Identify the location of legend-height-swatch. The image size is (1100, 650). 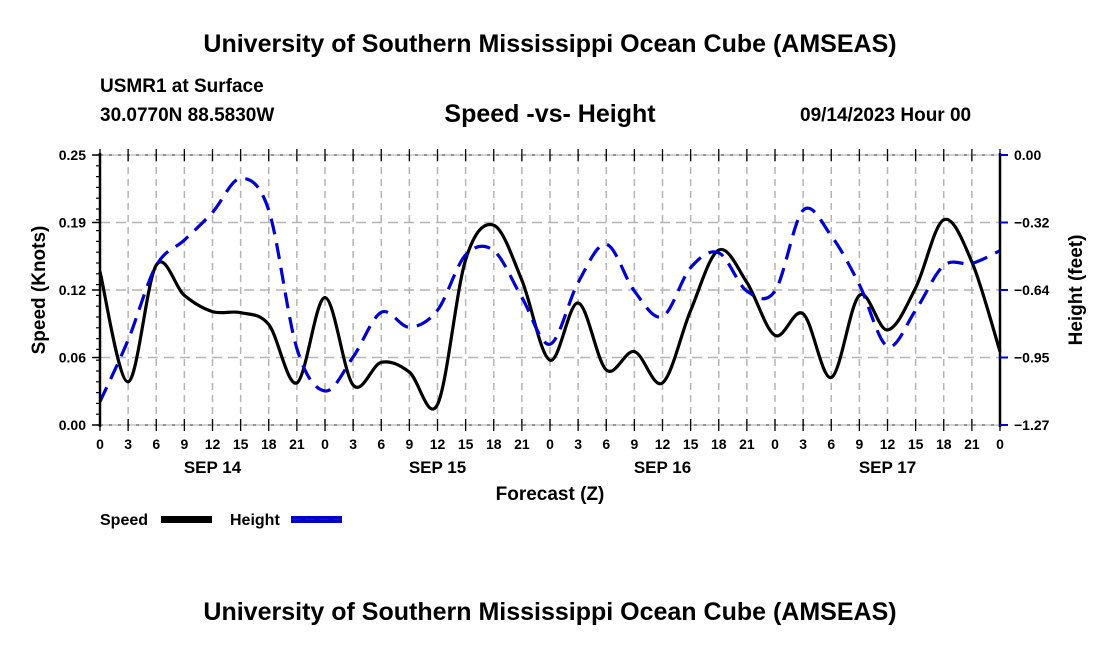
(316, 519).